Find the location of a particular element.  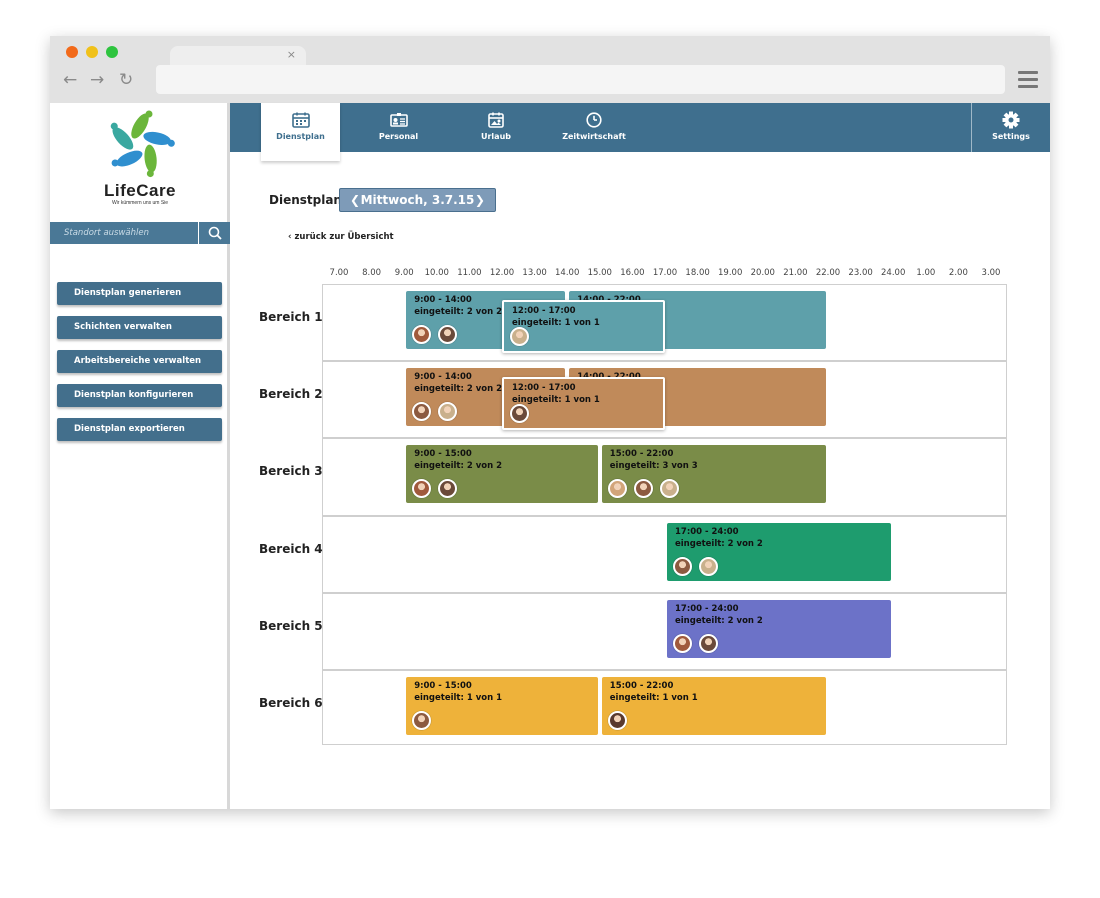

back-arrow-icon: ← is located at coordinates (70, 80).